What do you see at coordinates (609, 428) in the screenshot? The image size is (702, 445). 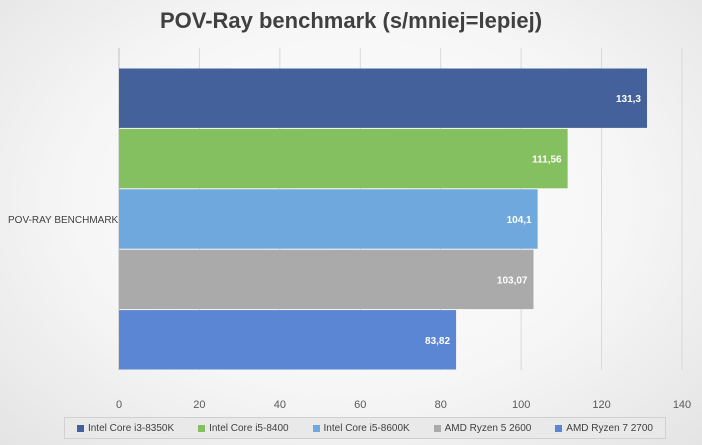 I see `legend-label: AMD Ryzen 7 2700` at bounding box center [609, 428].